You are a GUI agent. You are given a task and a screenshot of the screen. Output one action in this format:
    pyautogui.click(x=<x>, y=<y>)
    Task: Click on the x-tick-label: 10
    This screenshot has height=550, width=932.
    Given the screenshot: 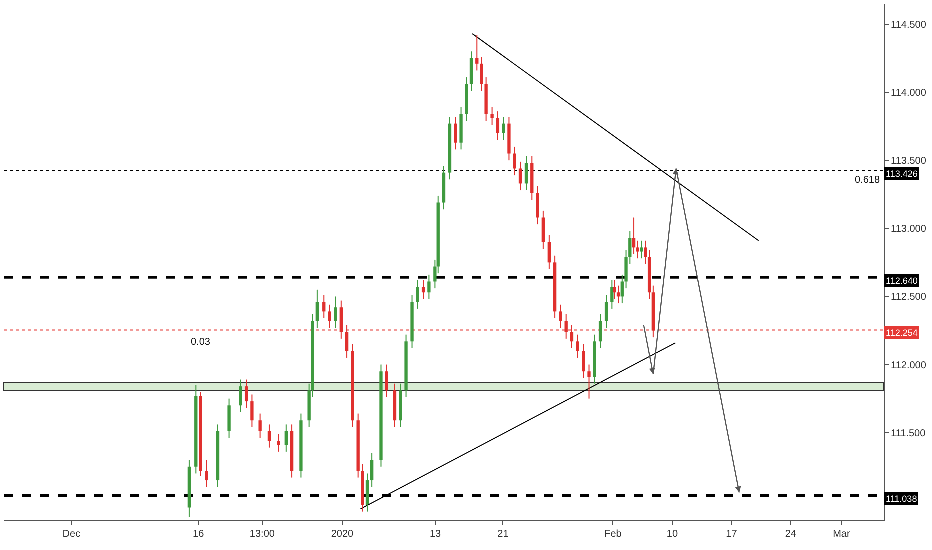 What is the action you would take?
    pyautogui.click(x=672, y=534)
    